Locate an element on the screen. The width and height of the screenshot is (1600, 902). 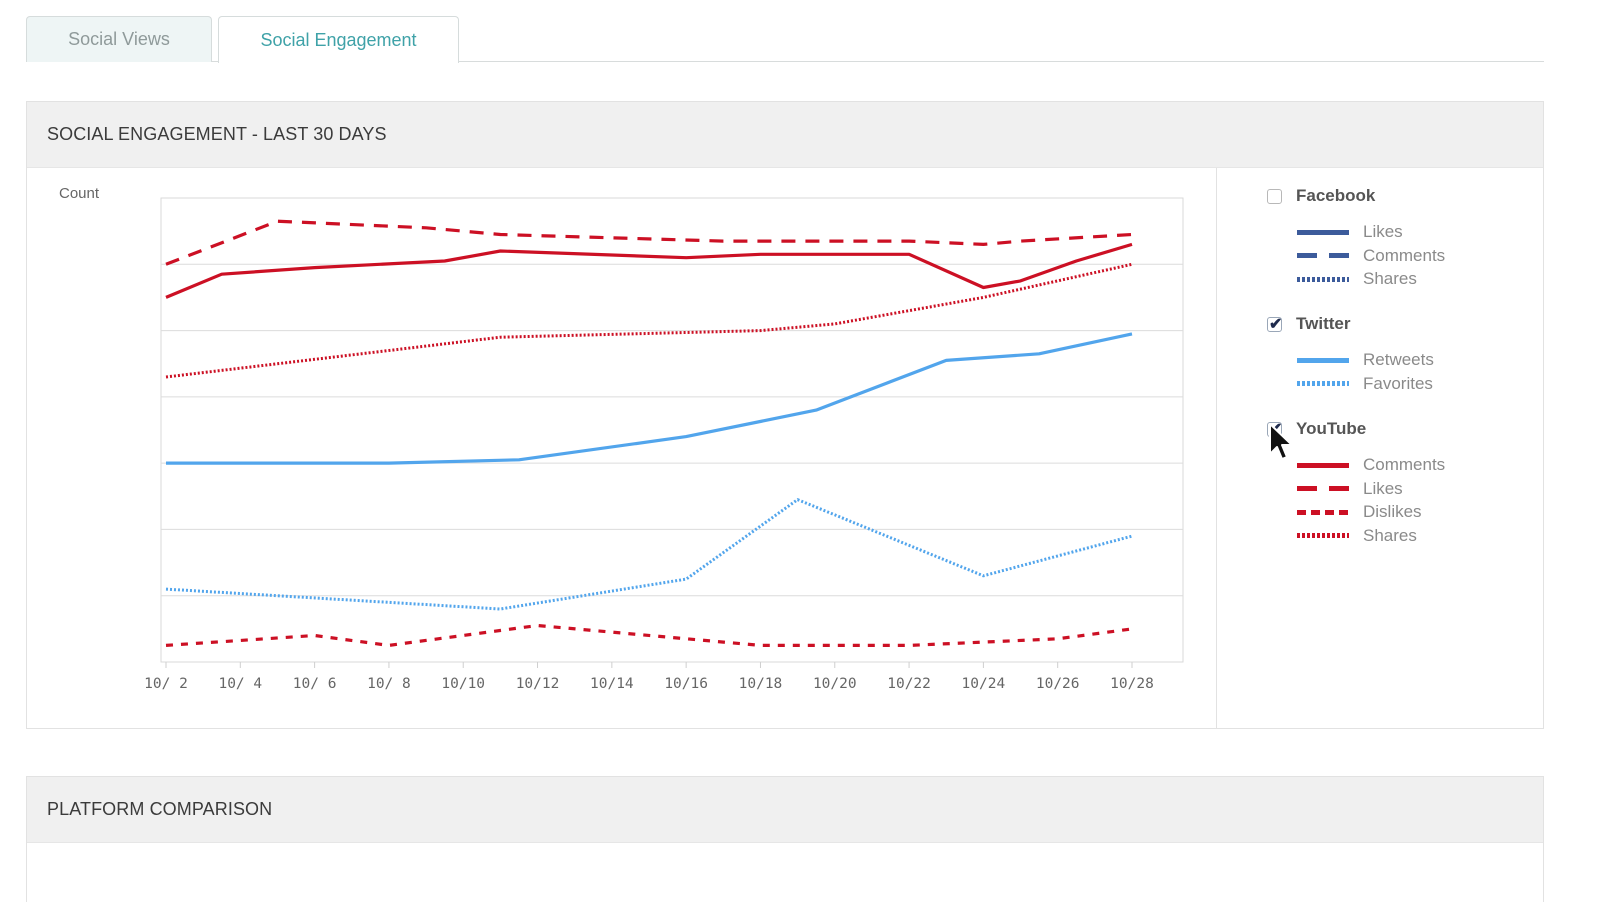
y-axis-title: Count is located at coordinates (79, 193).